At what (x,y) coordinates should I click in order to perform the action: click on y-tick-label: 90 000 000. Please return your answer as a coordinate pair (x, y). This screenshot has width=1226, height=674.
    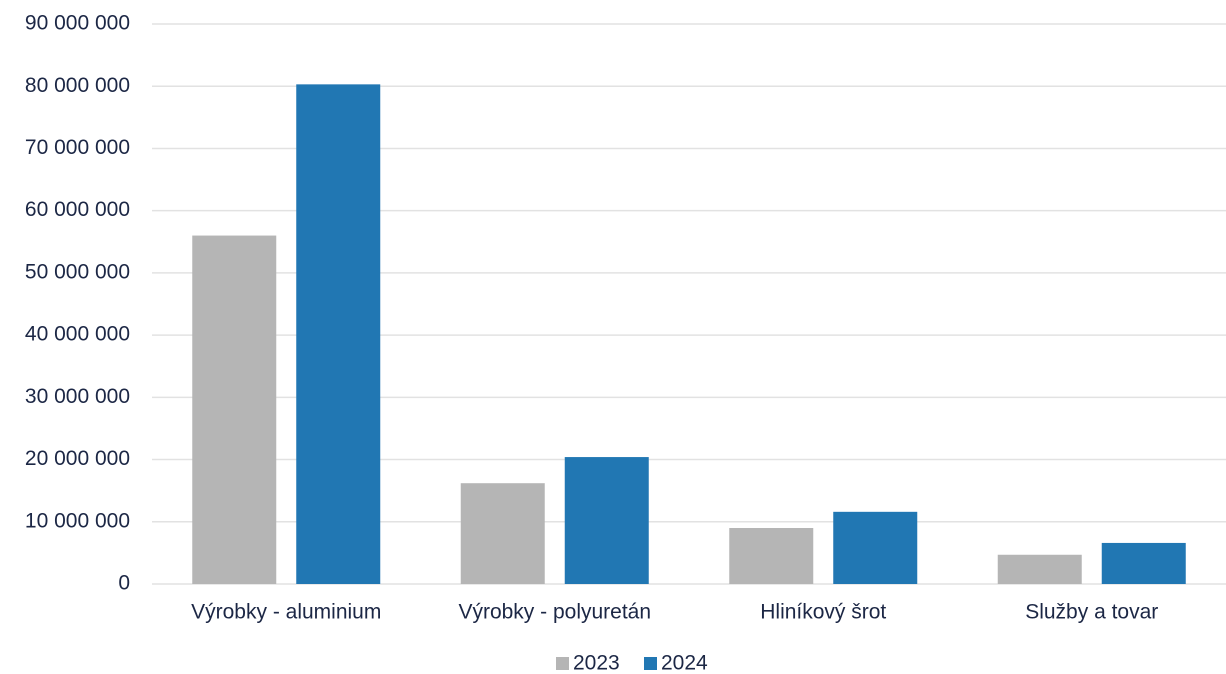
    Looking at the image, I should click on (77, 23).